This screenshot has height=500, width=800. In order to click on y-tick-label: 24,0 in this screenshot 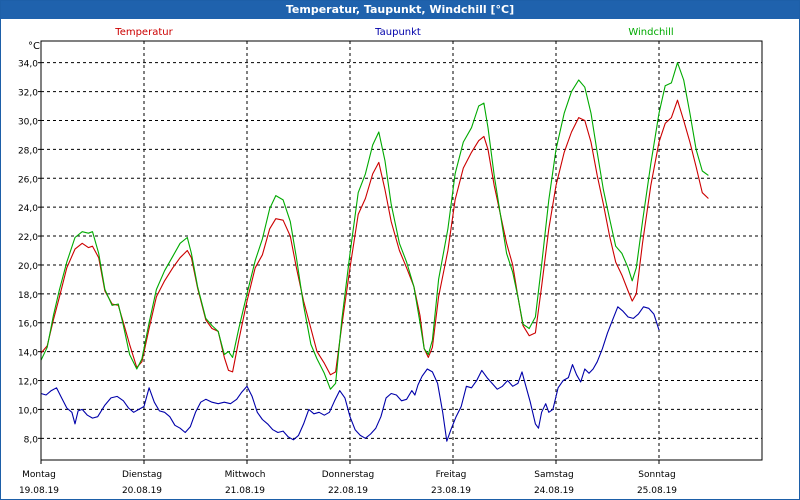, I will do `click(28, 209)`.